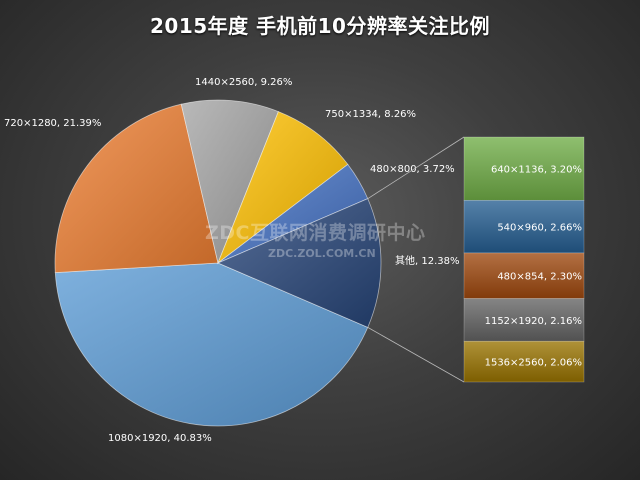 Image resolution: width=640 pixels, height=480 pixels. I want to click on bar-segment-1536×2560, so click(524, 361).